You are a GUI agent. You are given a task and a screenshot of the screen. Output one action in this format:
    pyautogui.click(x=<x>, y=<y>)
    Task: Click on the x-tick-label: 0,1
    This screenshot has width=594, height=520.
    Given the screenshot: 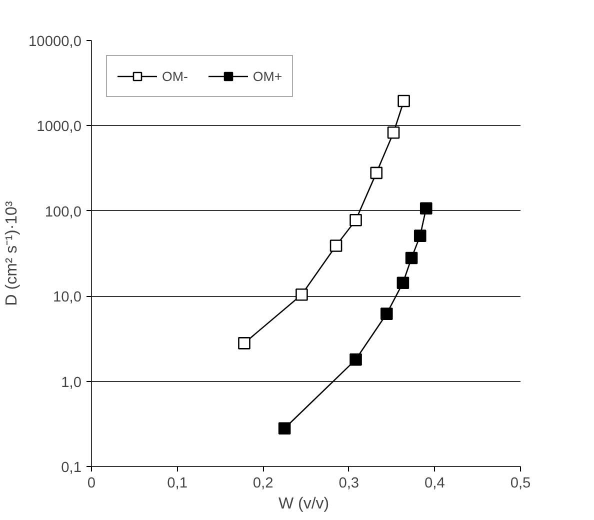 What is the action you would take?
    pyautogui.click(x=177, y=484)
    